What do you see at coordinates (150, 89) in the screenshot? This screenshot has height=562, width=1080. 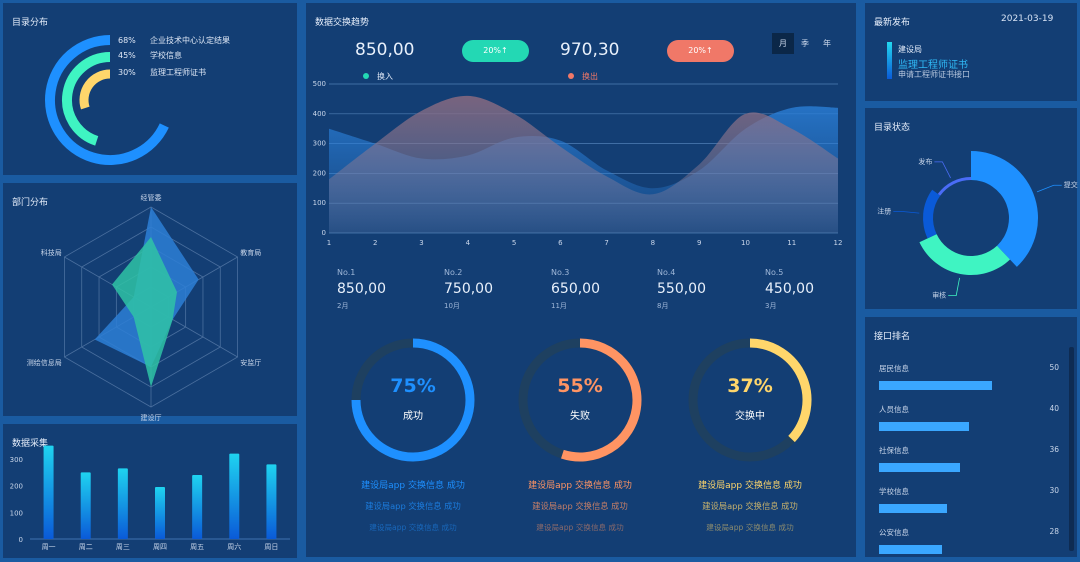 I see `catalog-dist-panel: 目录分布 68% 企业技术中心认定结果 45% 学校信息 30% 监理工程师证书` at bounding box center [150, 89].